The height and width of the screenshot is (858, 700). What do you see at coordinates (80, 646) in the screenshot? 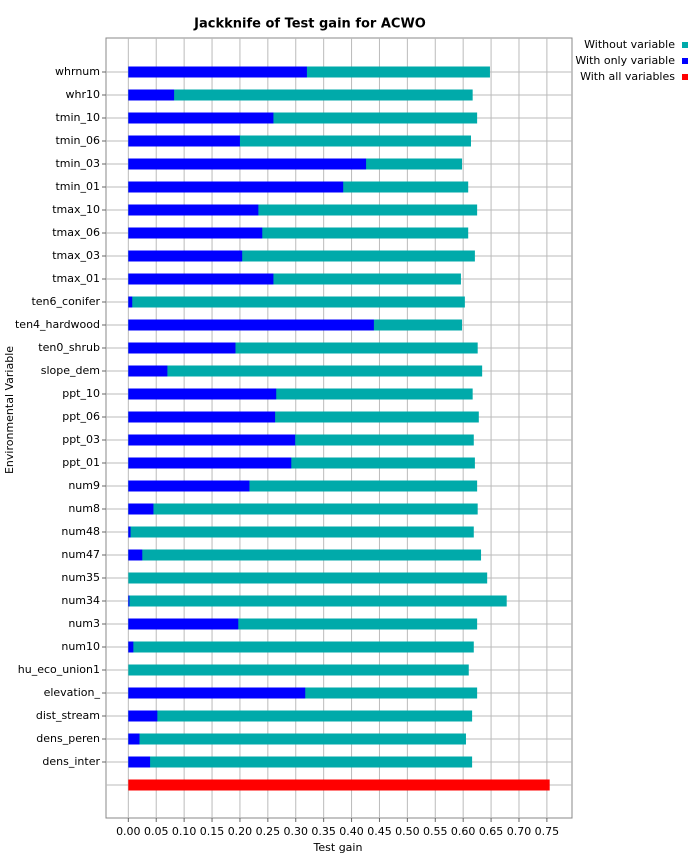
I see `y-tick-label: num10` at bounding box center [80, 646].